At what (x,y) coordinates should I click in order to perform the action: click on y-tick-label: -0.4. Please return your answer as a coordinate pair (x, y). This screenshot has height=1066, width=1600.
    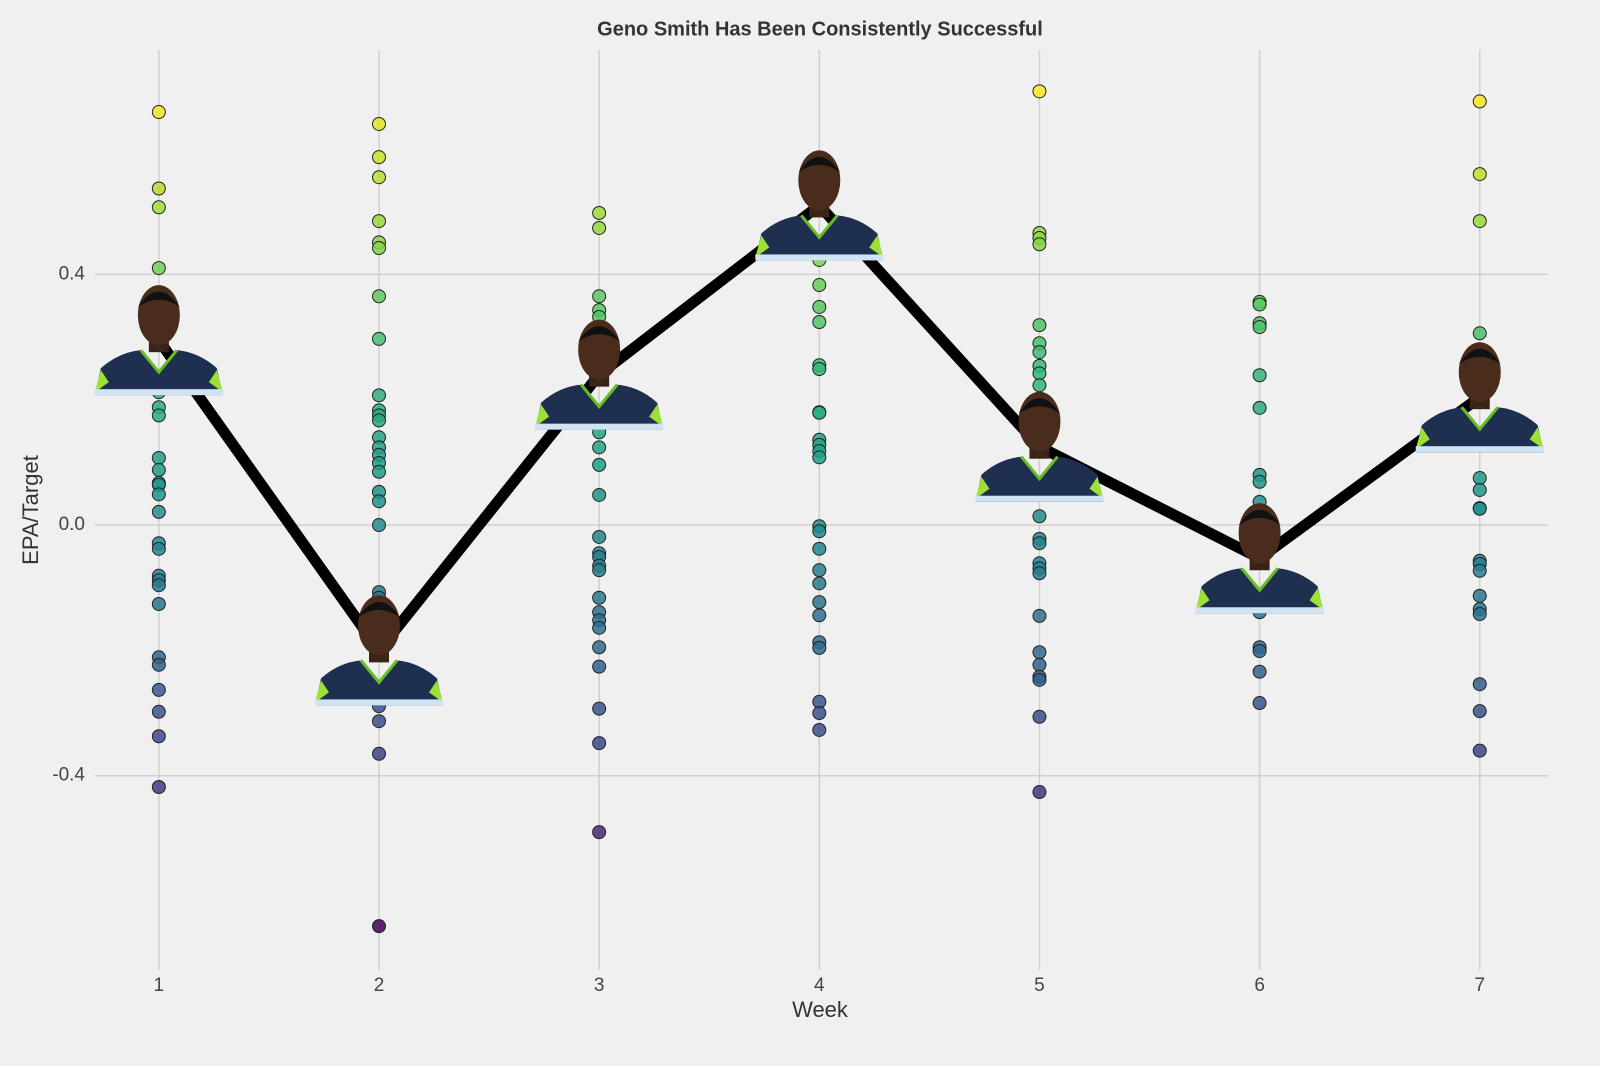
    Looking at the image, I should click on (68, 775).